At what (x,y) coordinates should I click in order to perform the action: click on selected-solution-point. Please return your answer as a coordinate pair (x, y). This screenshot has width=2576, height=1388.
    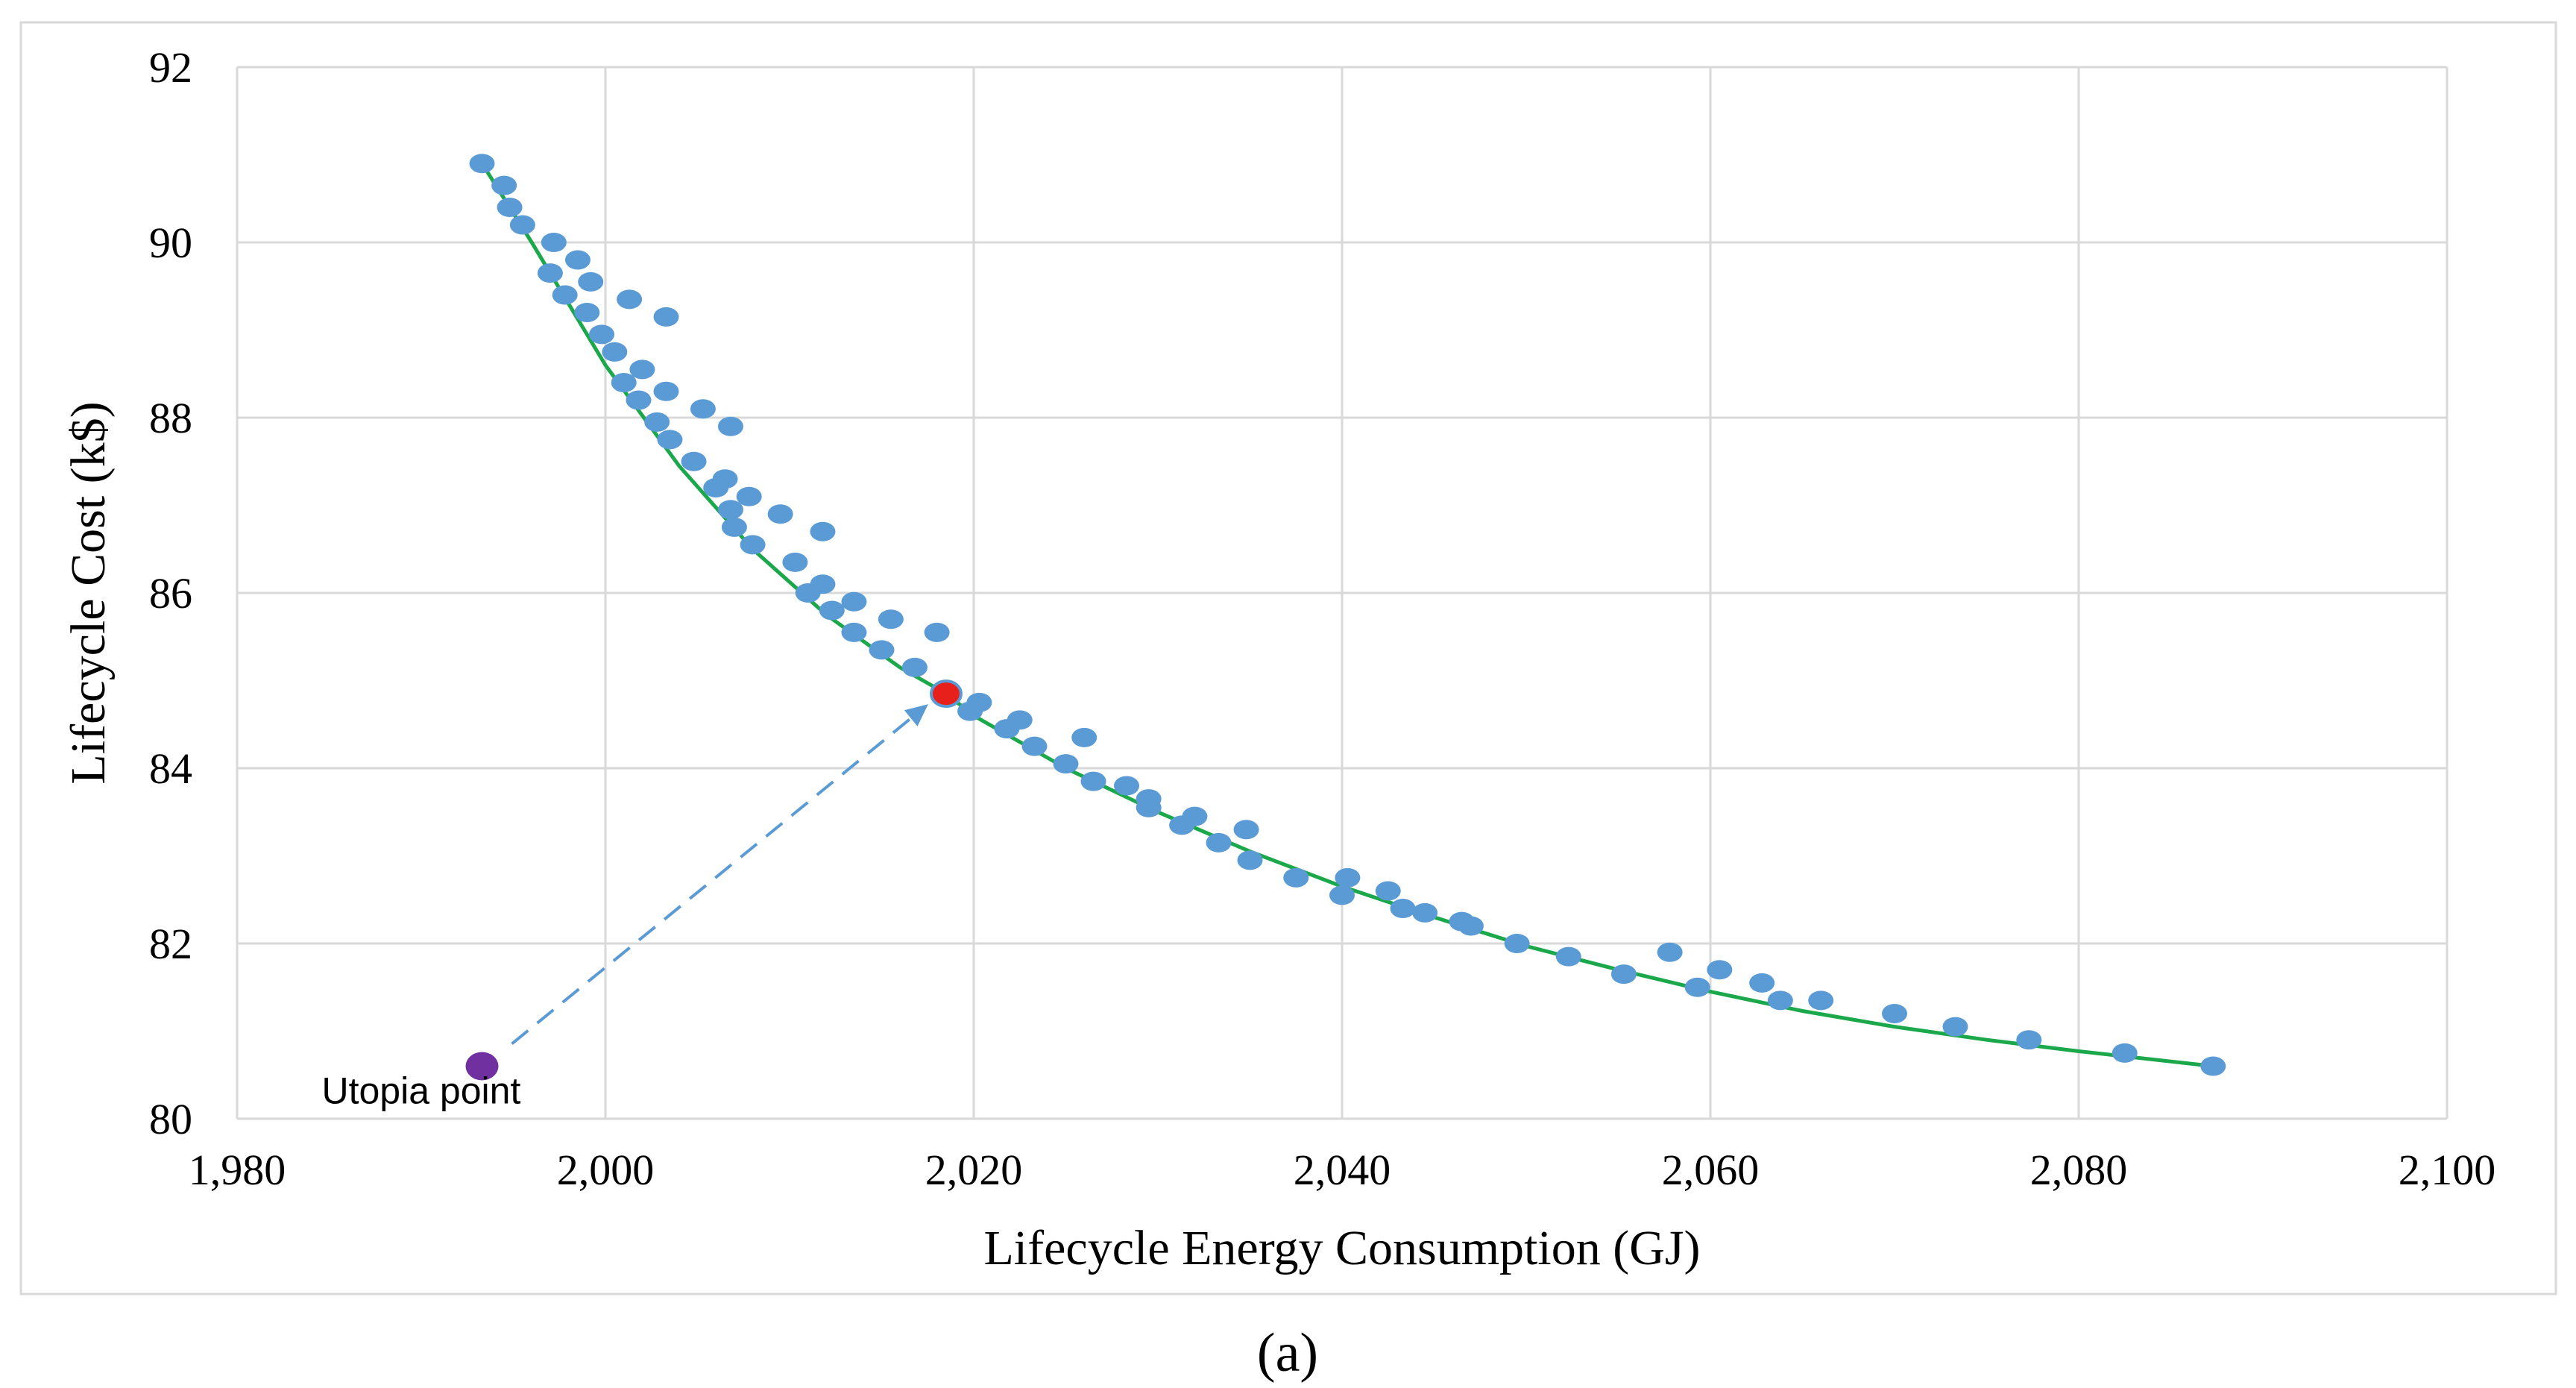
    Looking at the image, I should click on (946, 694).